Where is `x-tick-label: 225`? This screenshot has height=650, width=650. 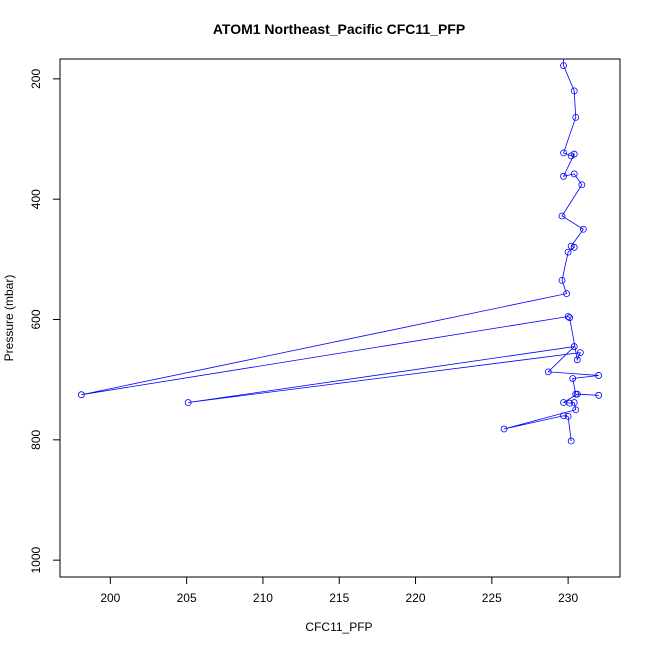 x-tick-label: 225 is located at coordinates (492, 598).